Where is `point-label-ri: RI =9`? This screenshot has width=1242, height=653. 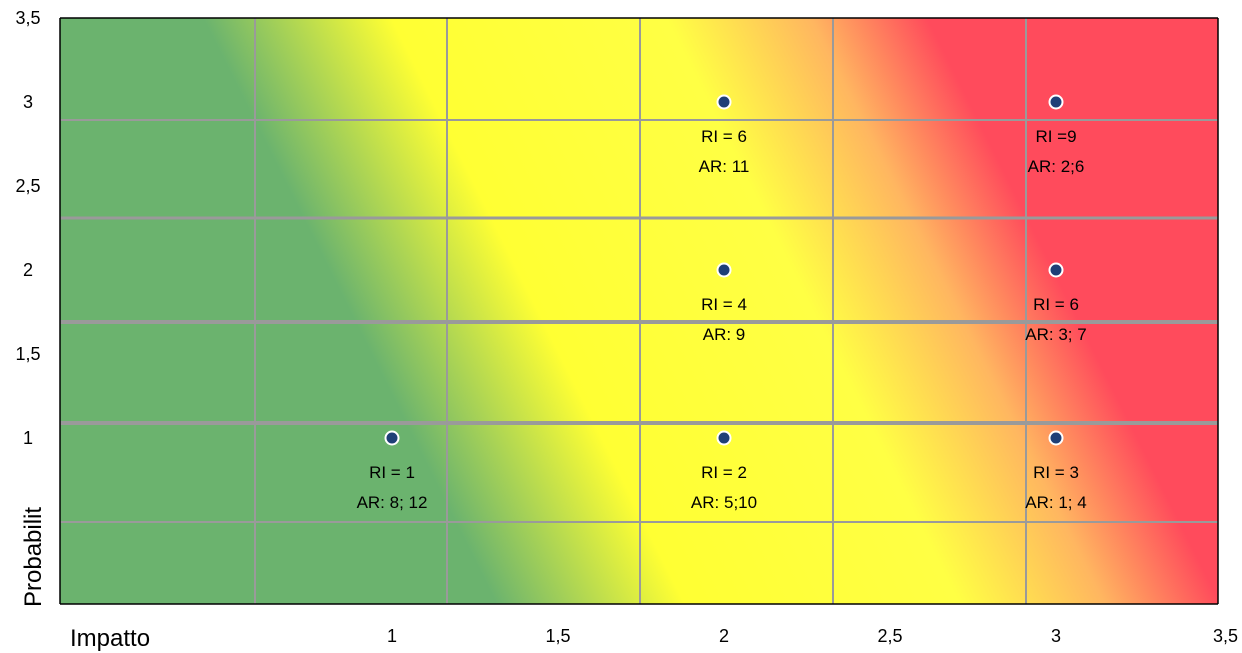
point-label-ri: RI =9 is located at coordinates (1055, 136).